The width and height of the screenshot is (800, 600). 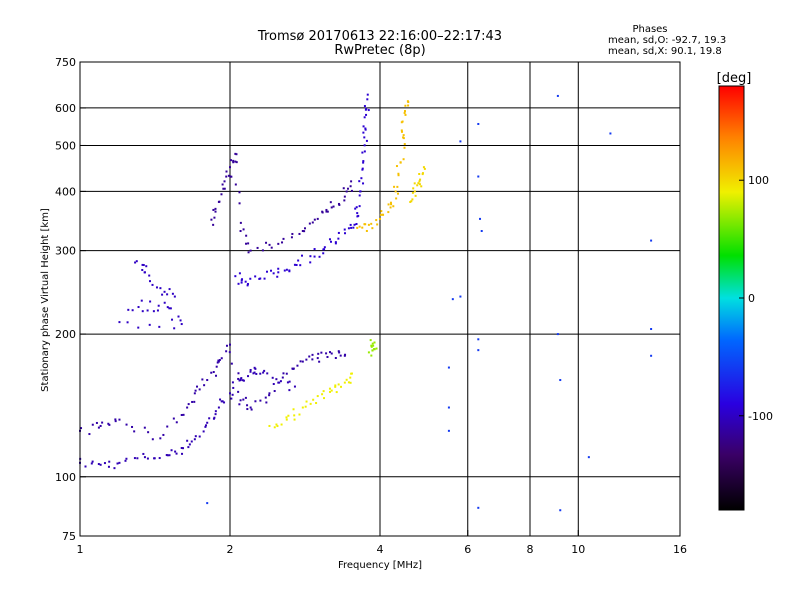 I want to click on x-tick-label: 1, so click(x=80, y=549).